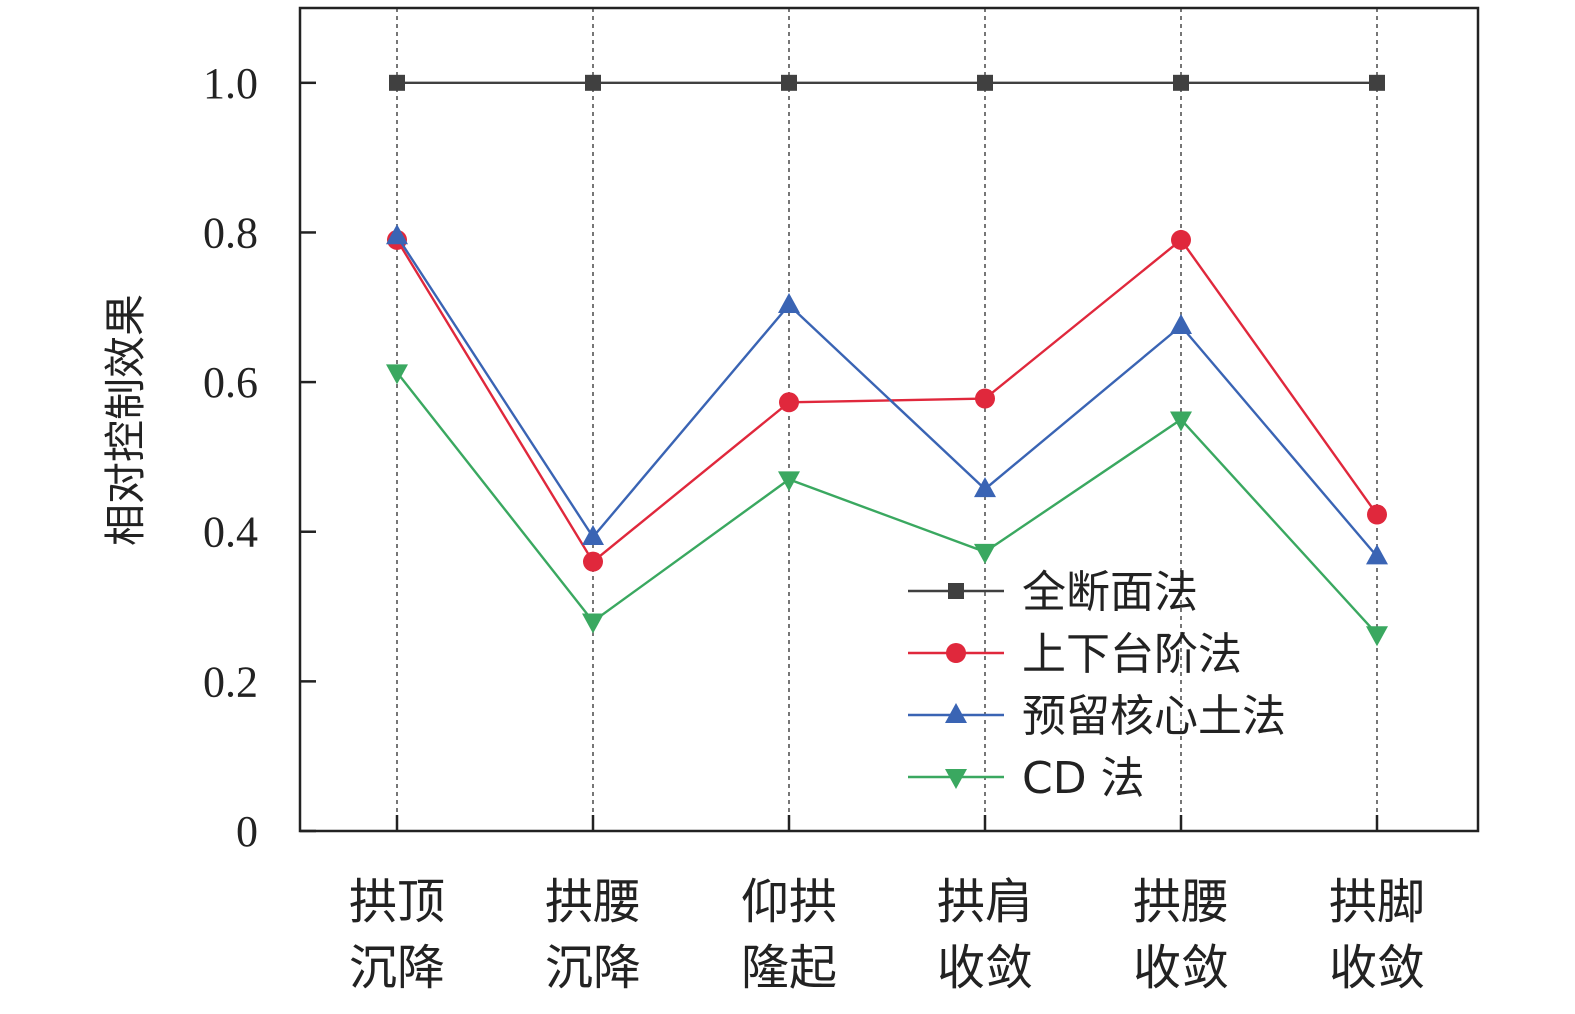  Describe the element at coordinates (247, 831) in the screenshot. I see `y-tick-label: 0` at that location.